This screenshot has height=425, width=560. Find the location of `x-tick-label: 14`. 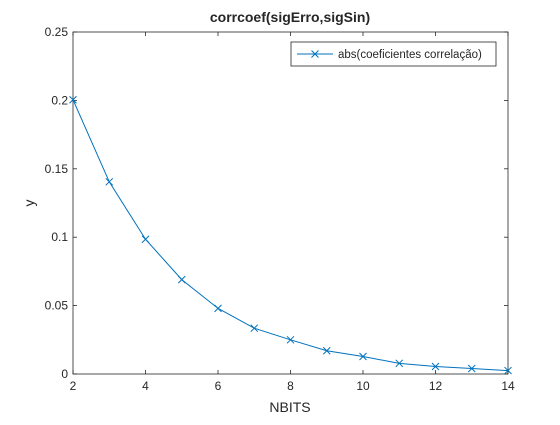

x-tick-label: 14 is located at coordinates (508, 386).